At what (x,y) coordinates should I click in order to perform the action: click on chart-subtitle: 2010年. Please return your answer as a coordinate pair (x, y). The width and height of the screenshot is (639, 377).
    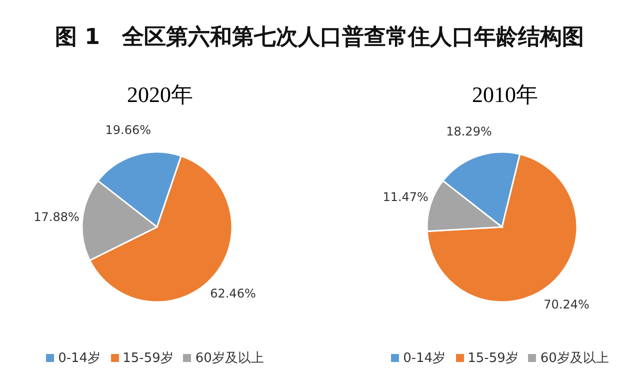
    Looking at the image, I should click on (505, 95).